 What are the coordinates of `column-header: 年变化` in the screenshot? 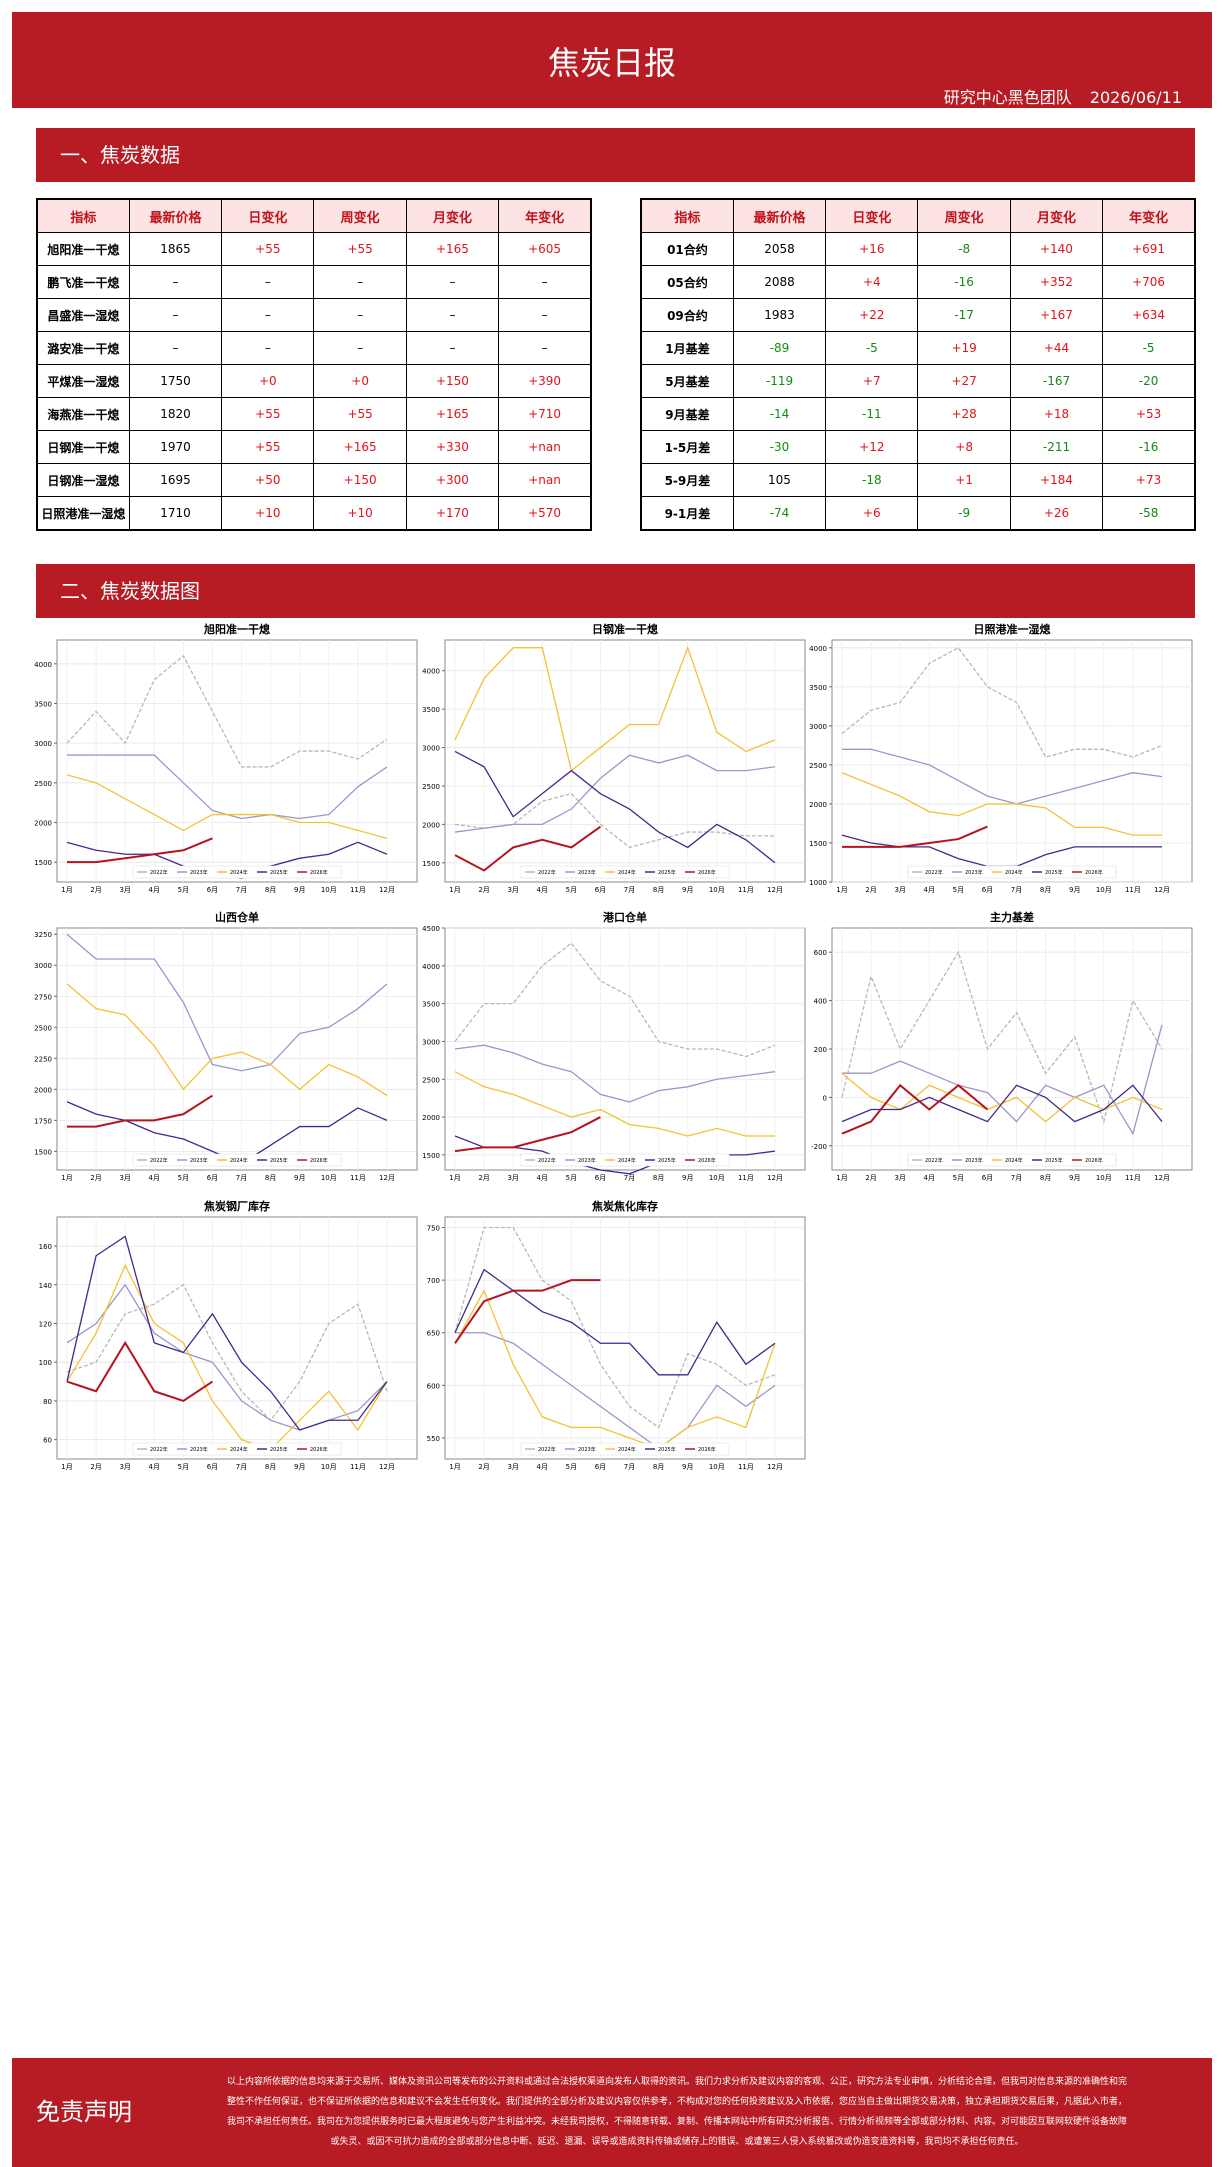 It's located at (1149, 215).